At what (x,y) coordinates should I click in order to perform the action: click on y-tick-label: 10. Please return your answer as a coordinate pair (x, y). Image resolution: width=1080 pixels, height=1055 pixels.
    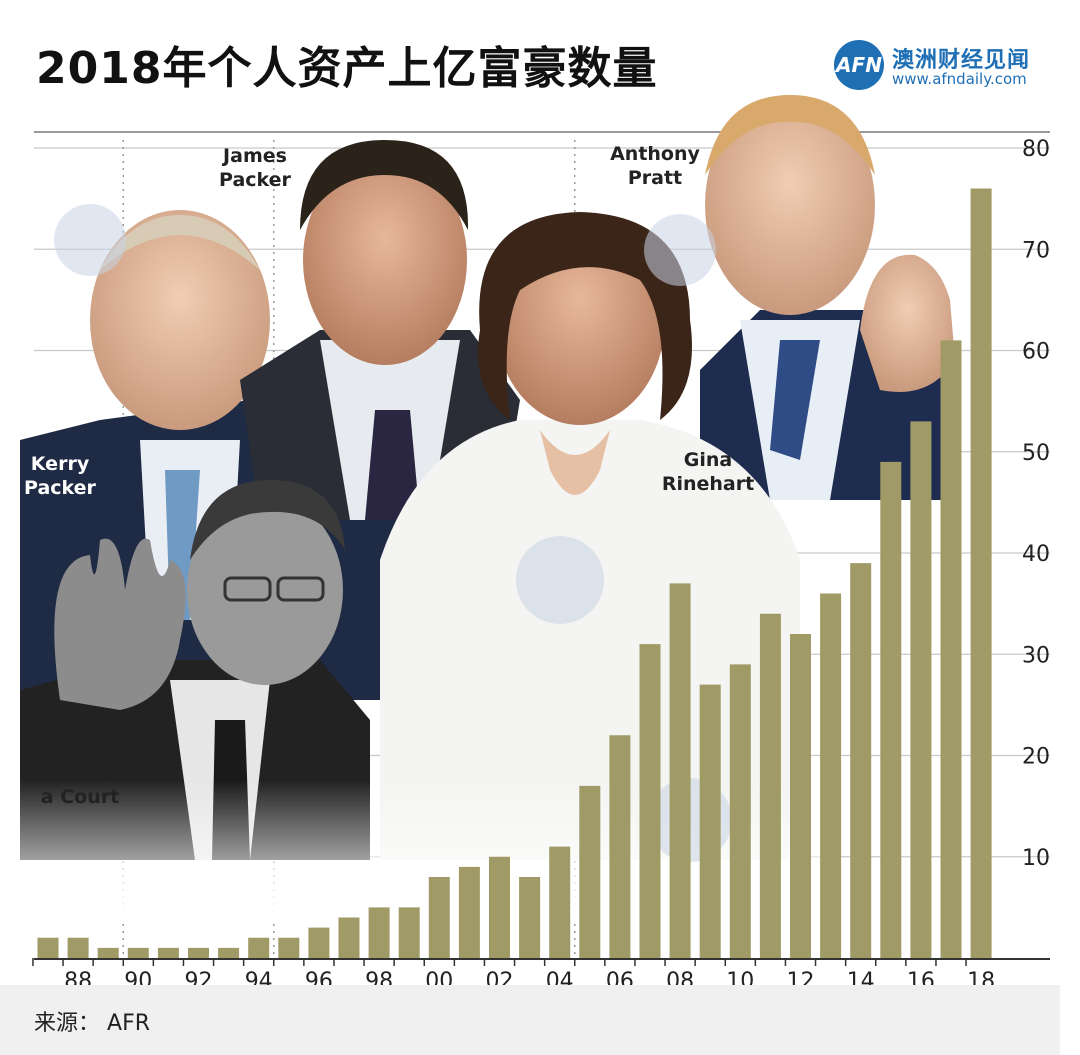
    Looking at the image, I should click on (1036, 858).